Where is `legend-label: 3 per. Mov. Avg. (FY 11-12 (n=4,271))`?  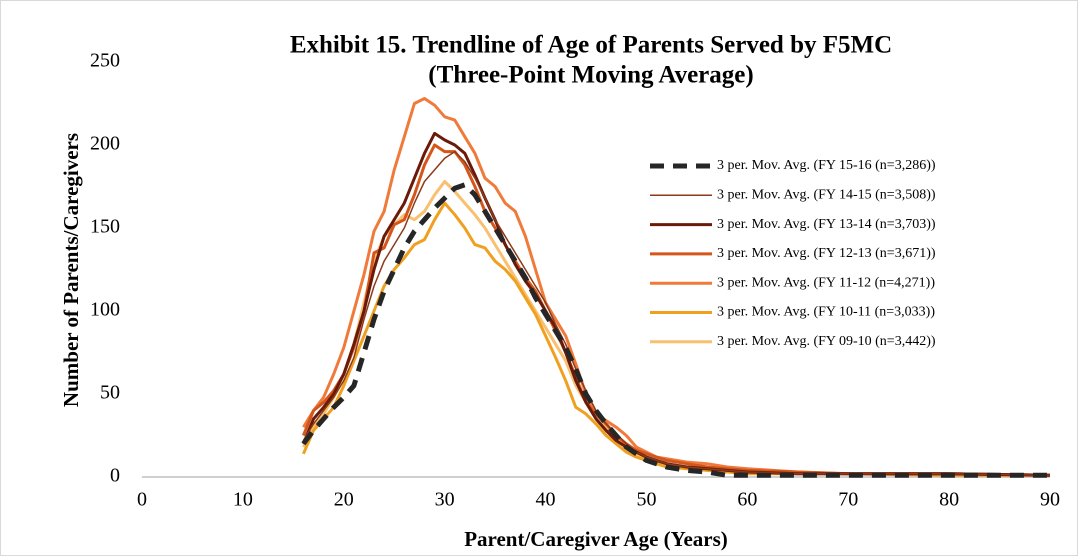
legend-label: 3 per. Mov. Avg. (FY 11-12 (n=4,271)) is located at coordinates (826, 282).